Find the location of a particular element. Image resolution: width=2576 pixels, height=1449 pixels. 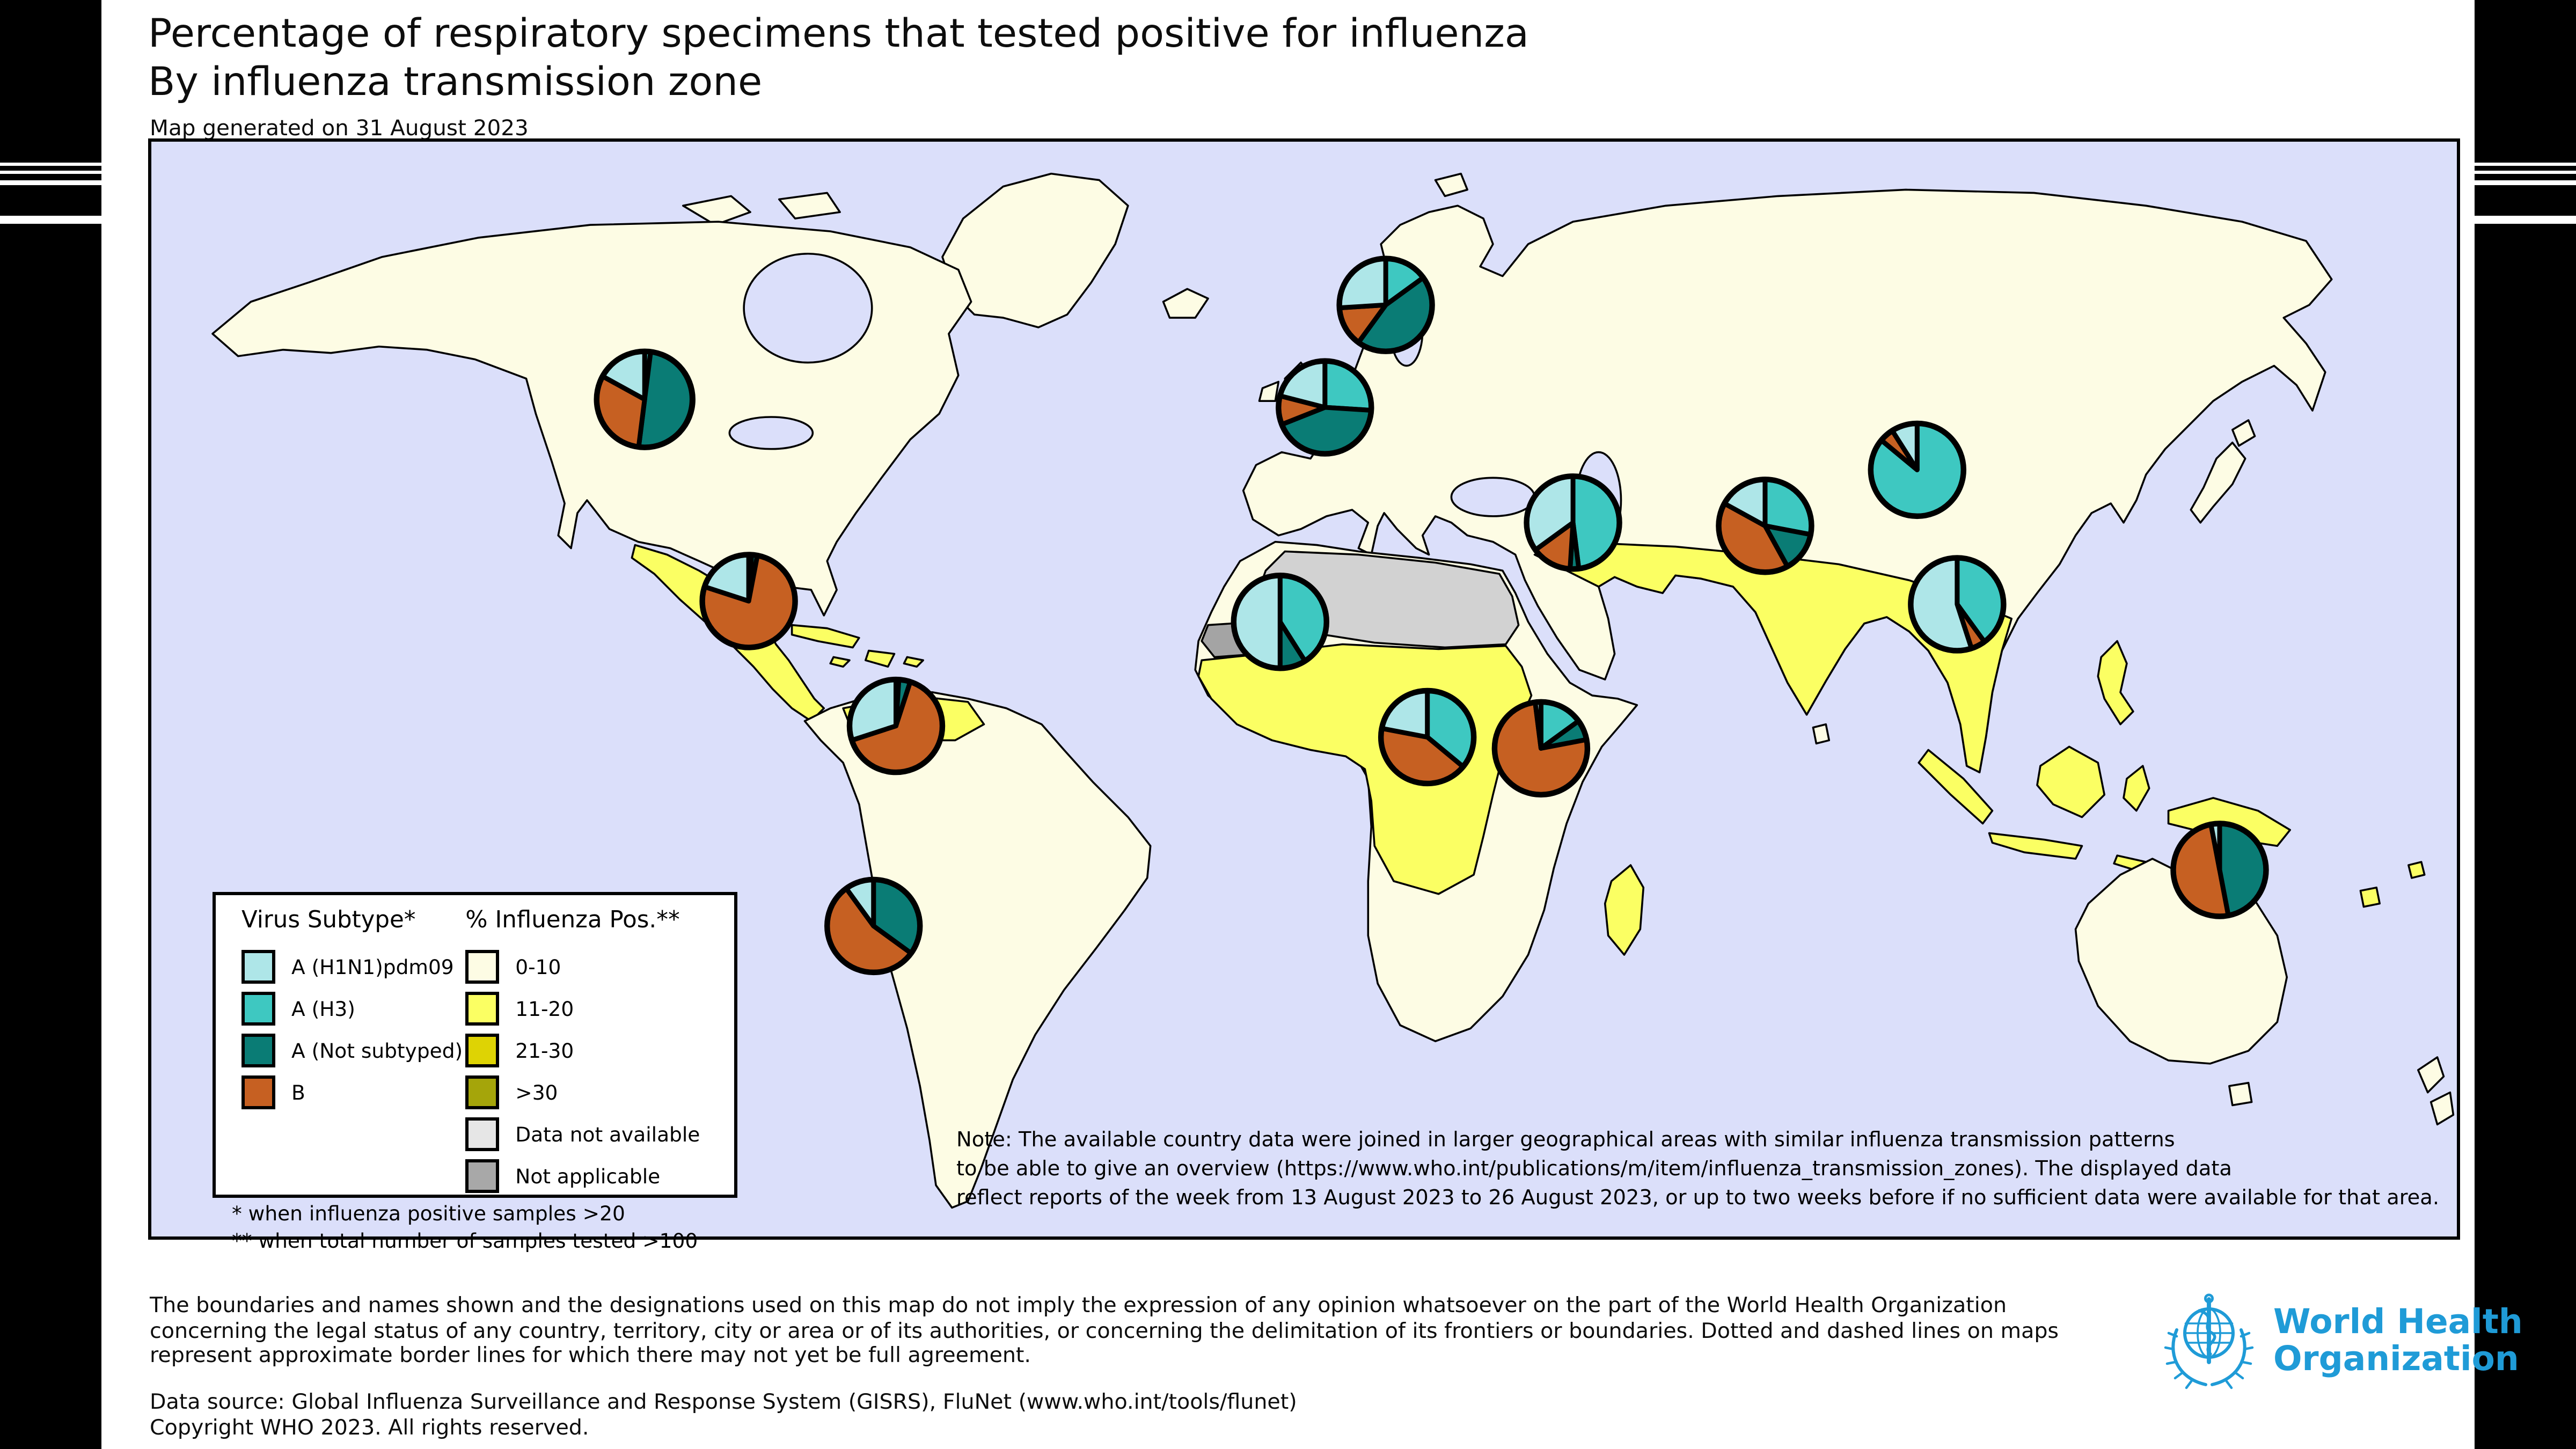

zone-hispaniola is located at coordinates (880, 658).